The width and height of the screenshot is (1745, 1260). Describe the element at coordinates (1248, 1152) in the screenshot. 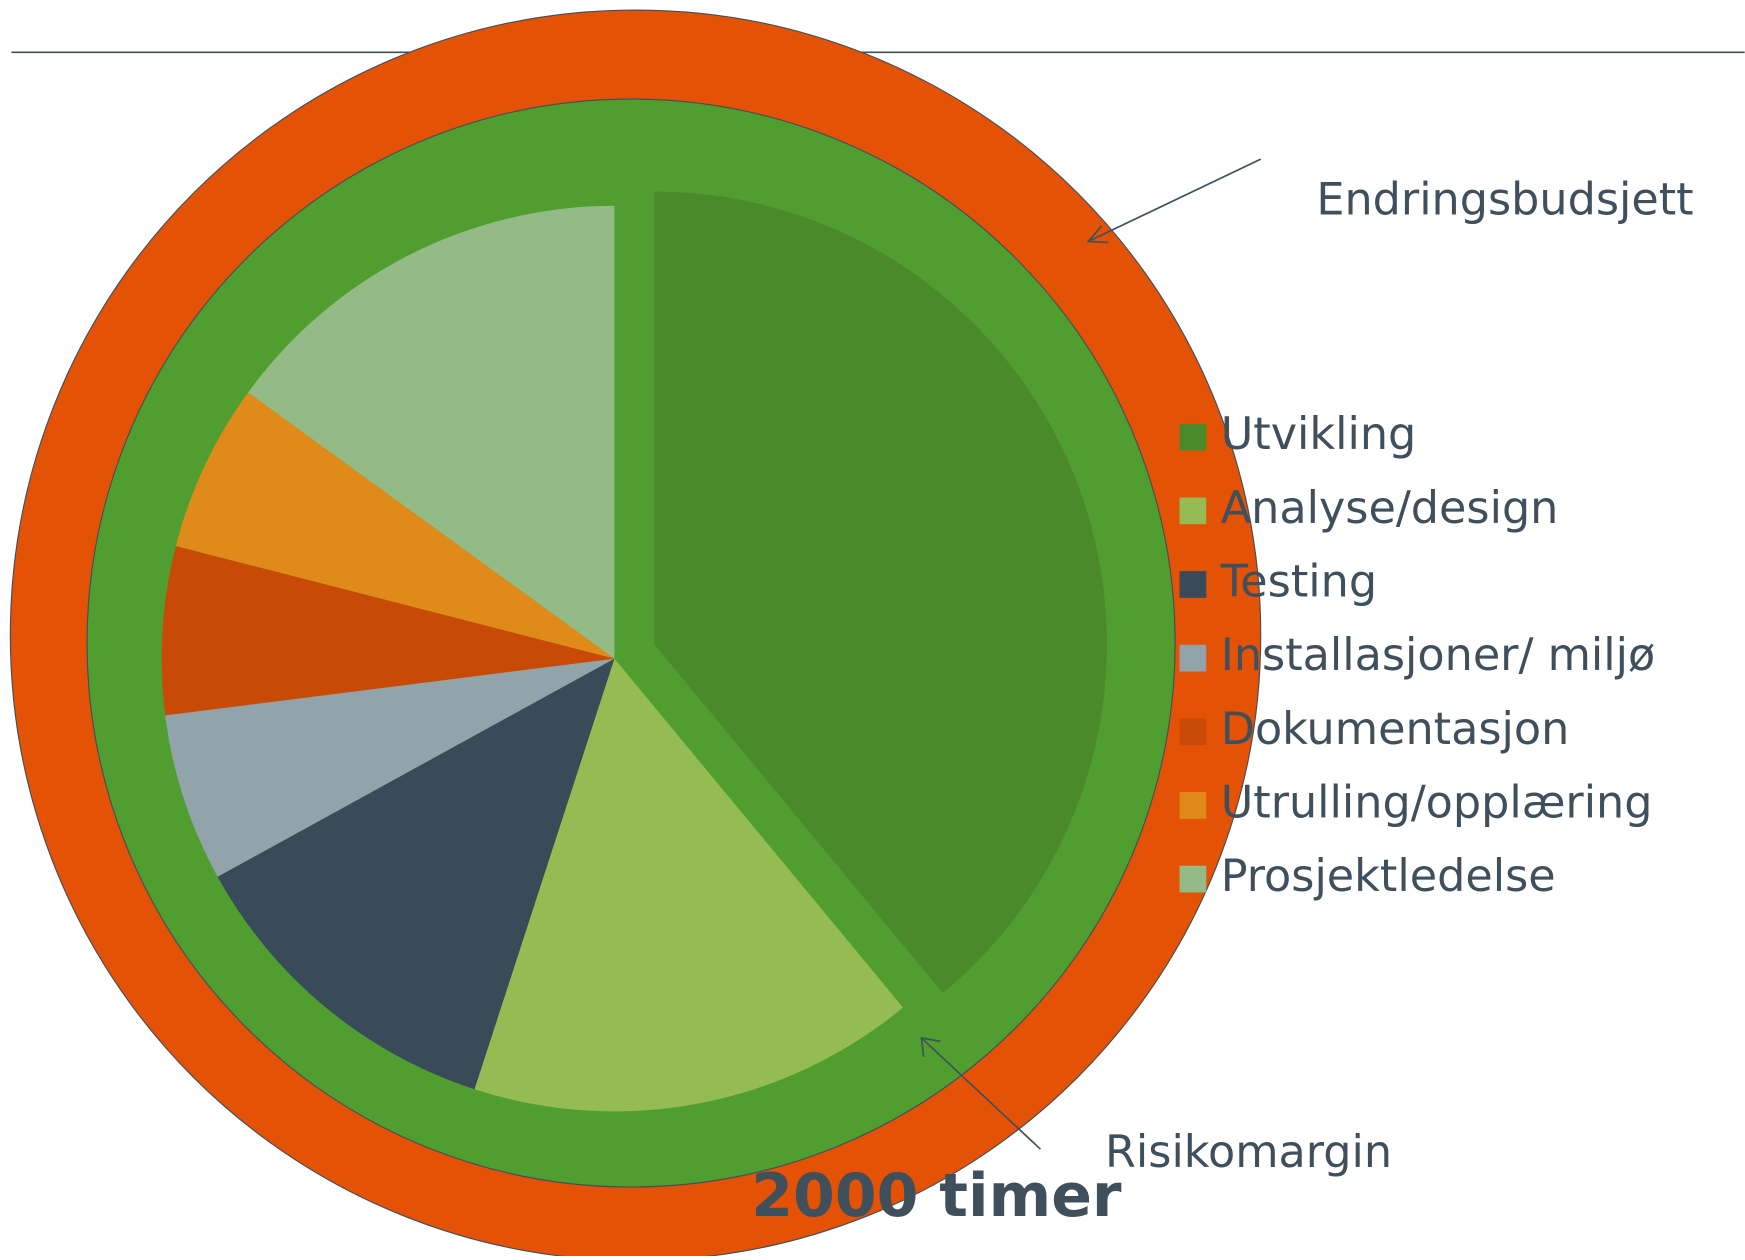

I see `annotation: Risikomargin` at that location.